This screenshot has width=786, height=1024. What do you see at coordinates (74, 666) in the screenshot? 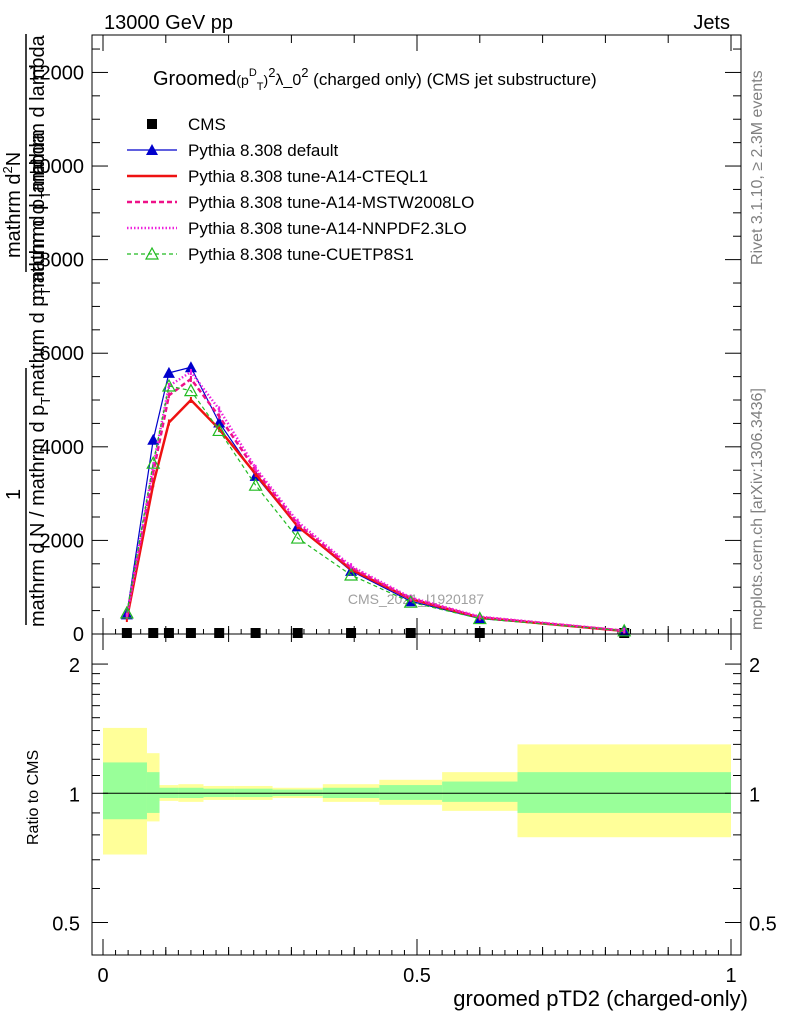
I see `ratio-y-tick-label: 2` at bounding box center [74, 666].